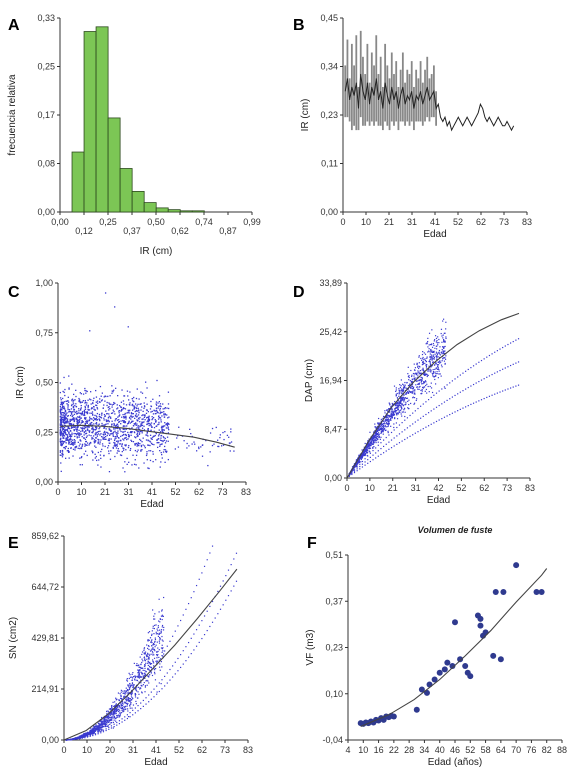 The image size is (580, 783). What do you see at coordinates (150, 207) in the screenshot?
I see `histogram-bar` at bounding box center [150, 207].